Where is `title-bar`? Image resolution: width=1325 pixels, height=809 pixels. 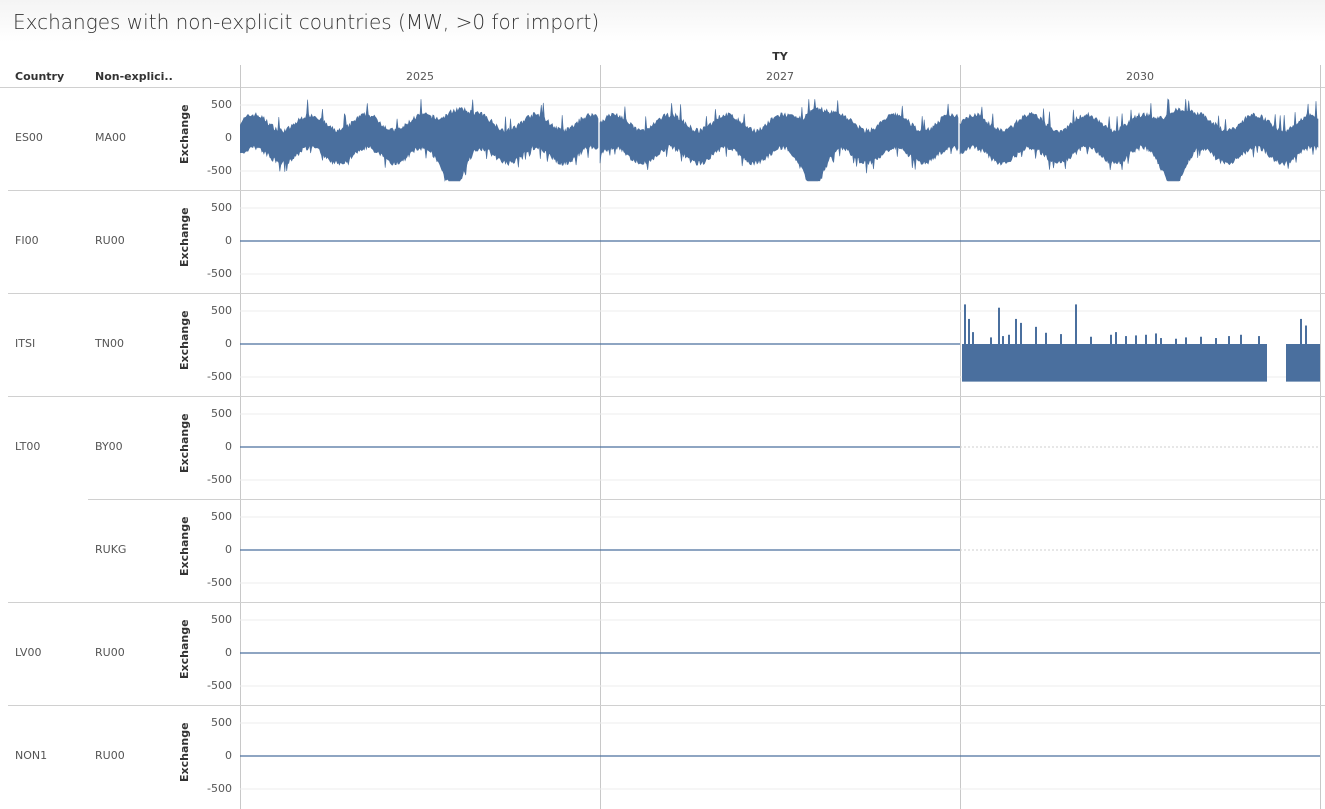 title-bar is located at coordinates (662, 21).